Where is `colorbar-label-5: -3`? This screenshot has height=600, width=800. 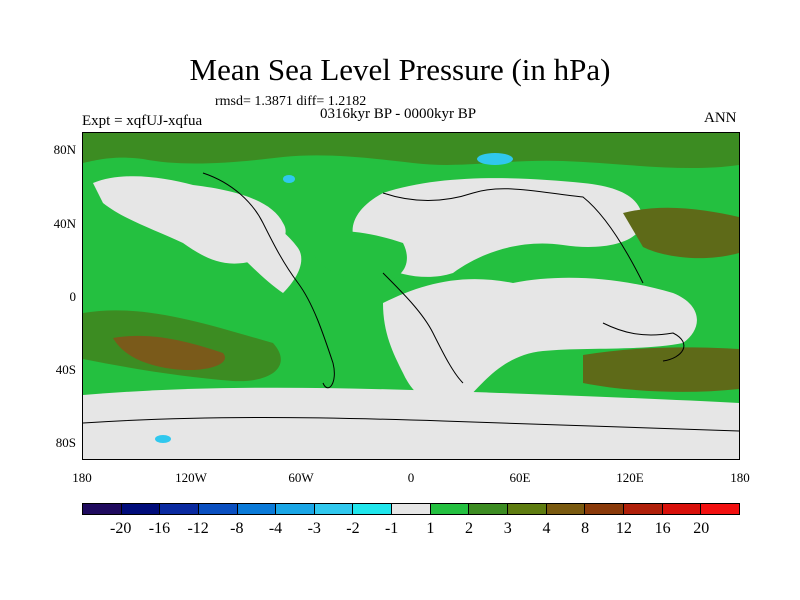 colorbar-label-5: -3 is located at coordinates (314, 528).